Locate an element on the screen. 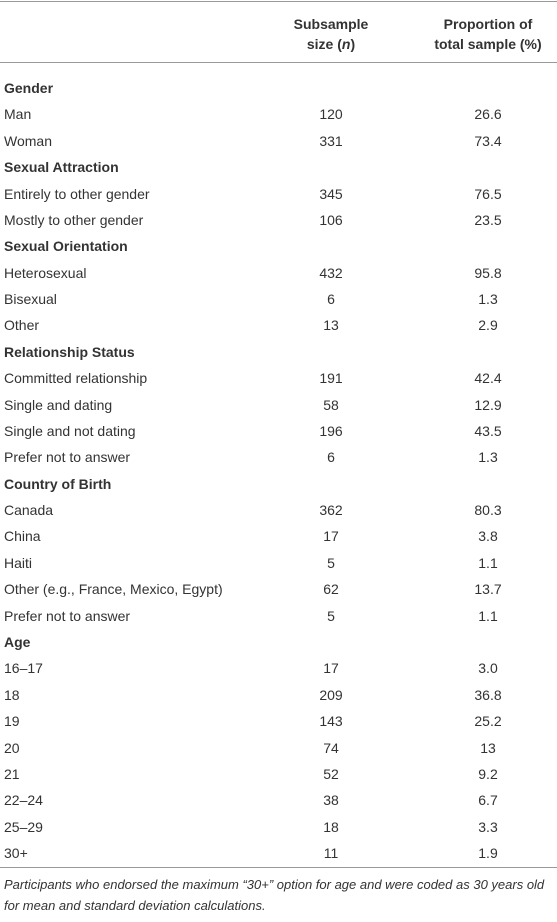  subsample-size: 209 is located at coordinates (331, 694).